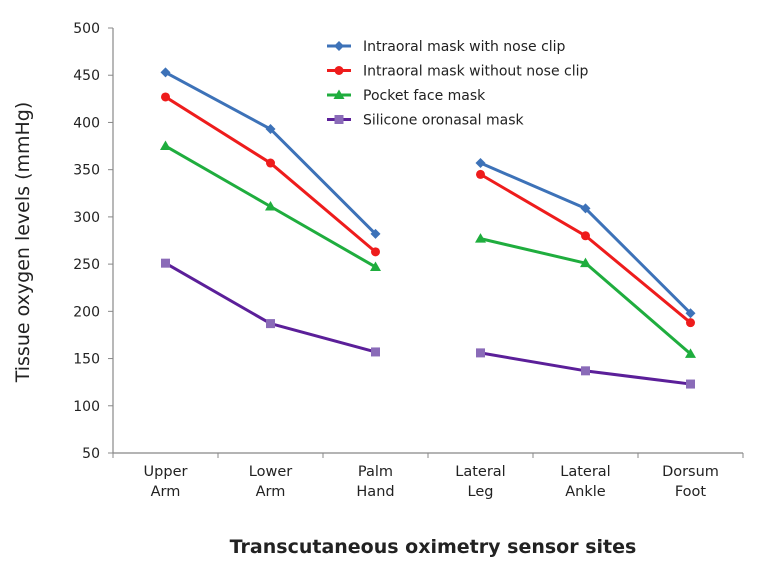  Describe the element at coordinates (585, 492) in the screenshot. I see `x-tick-label: Ankle` at that location.